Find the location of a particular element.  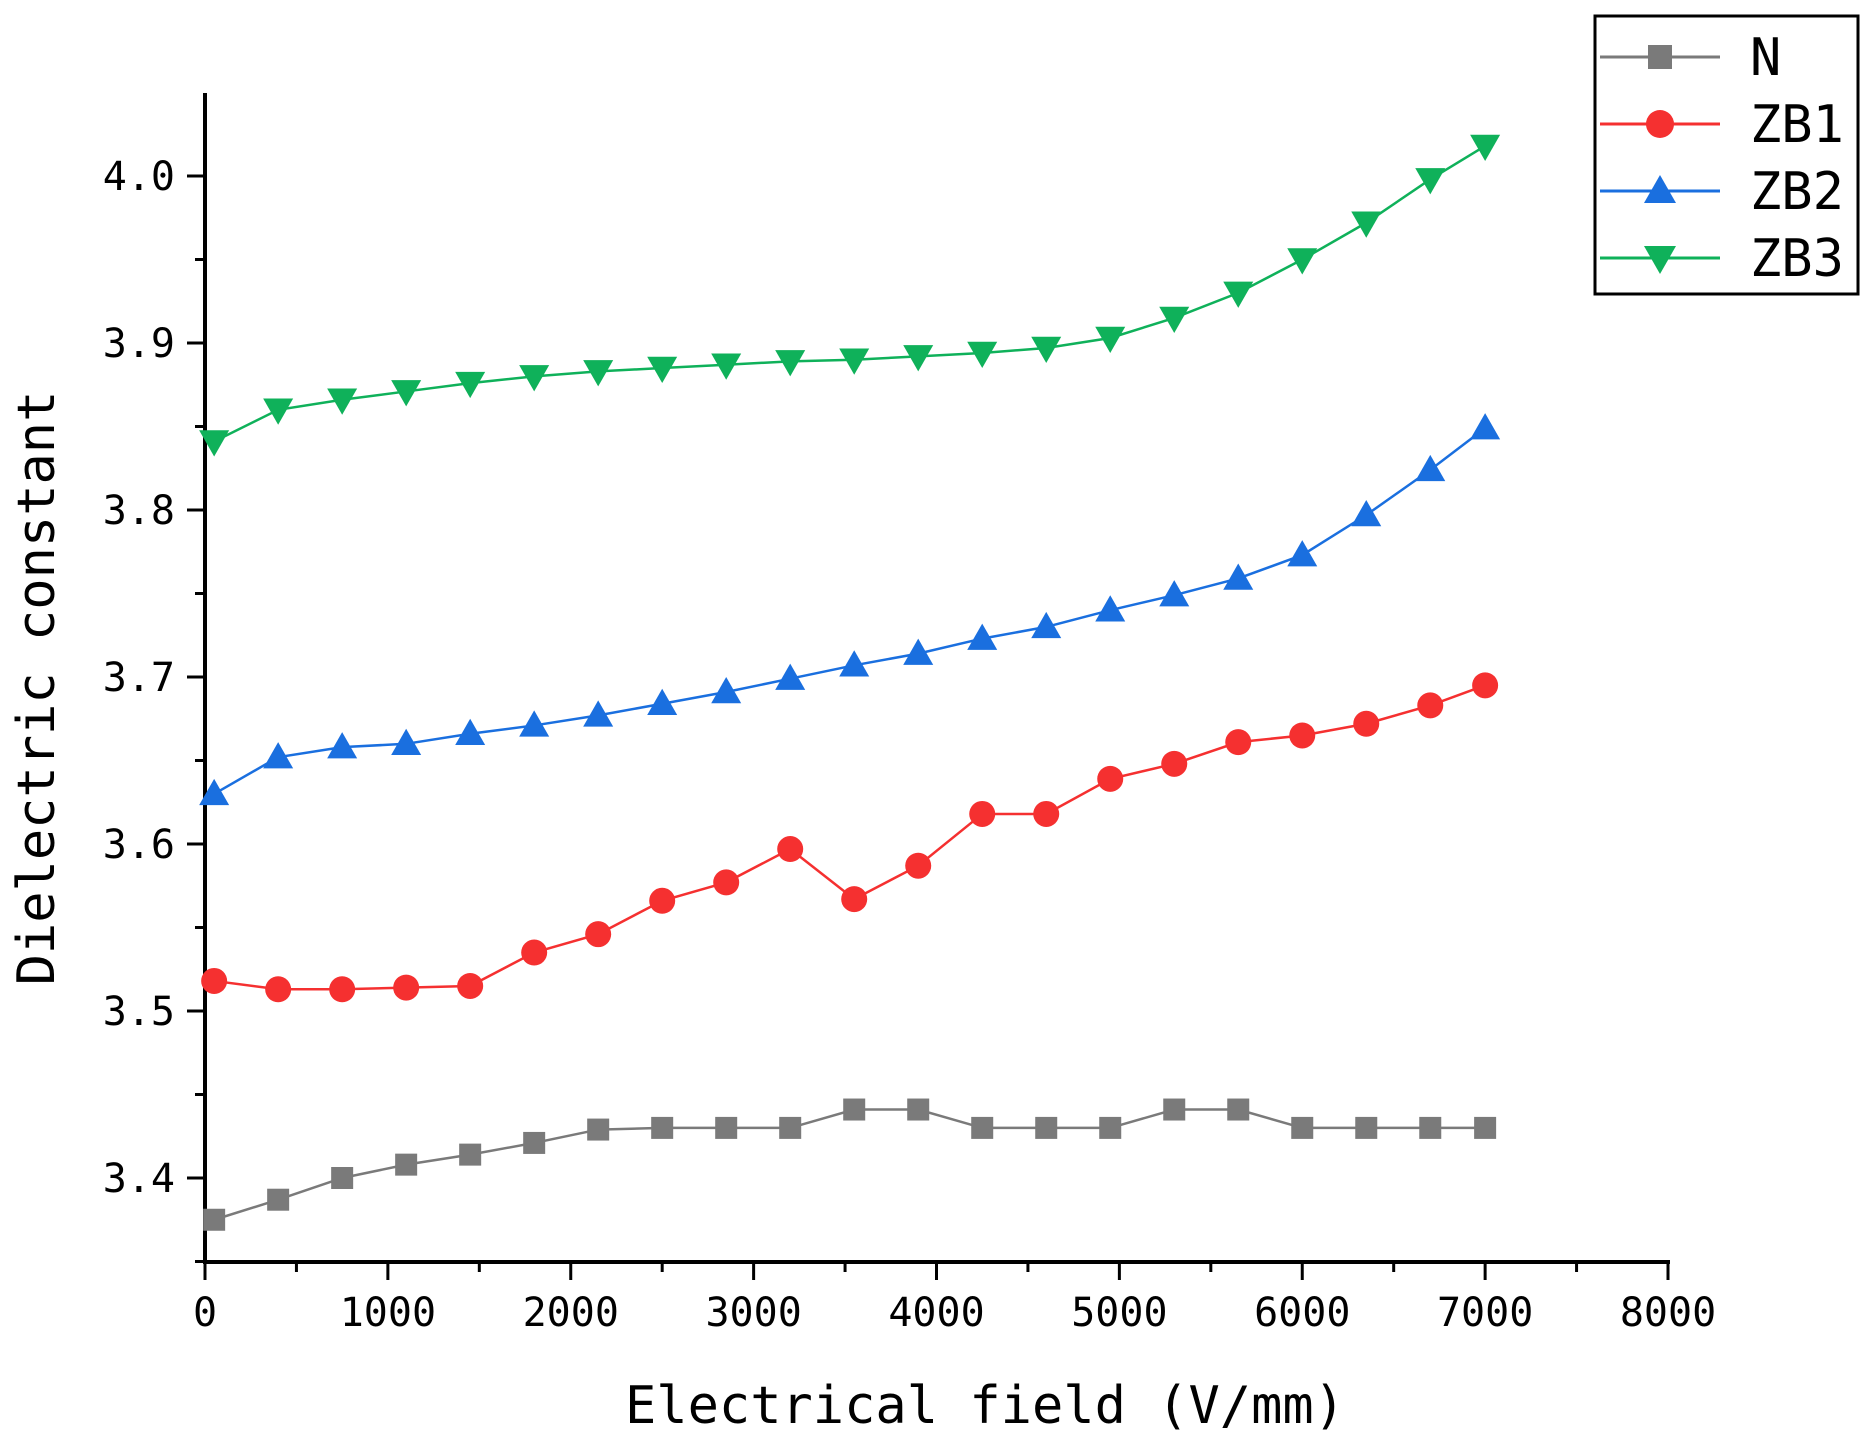

legend-label: ZB3 is located at coordinates (1797, 259).